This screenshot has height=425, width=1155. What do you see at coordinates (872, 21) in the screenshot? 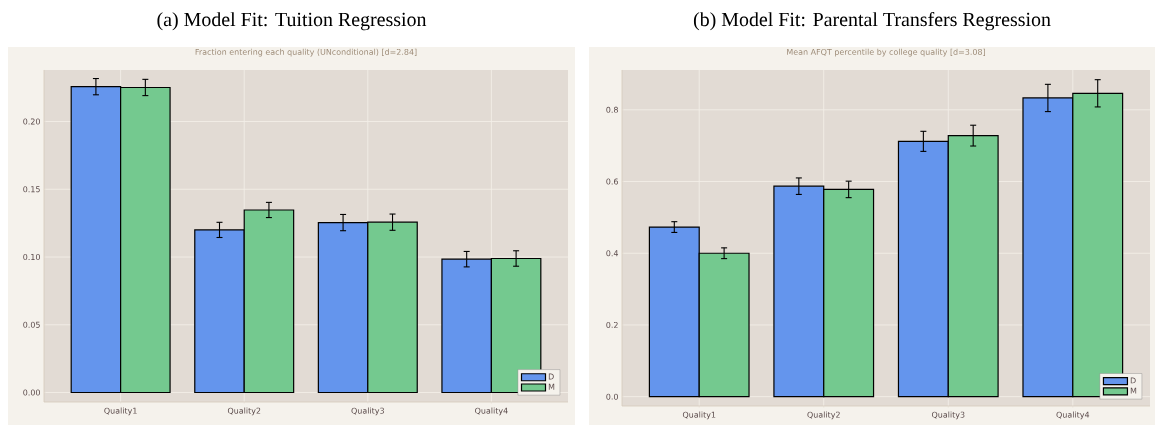
I see `chart-title: (b) Model Fit: Parental Transfers Regression` at bounding box center [872, 21].